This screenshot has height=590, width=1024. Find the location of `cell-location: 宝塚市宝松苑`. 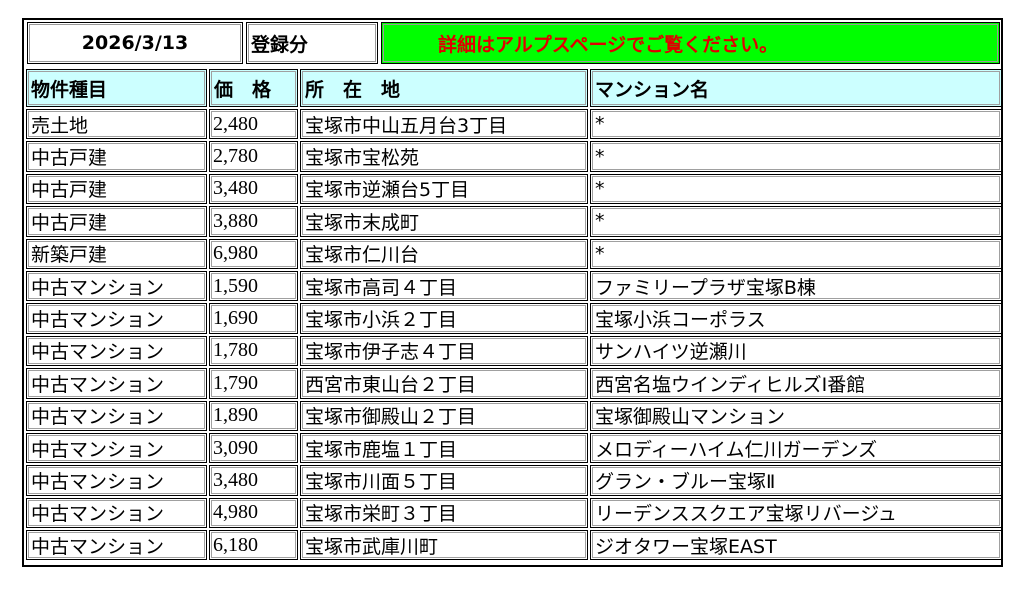

cell-location: 宝塚市宝松苑 is located at coordinates (444, 156).